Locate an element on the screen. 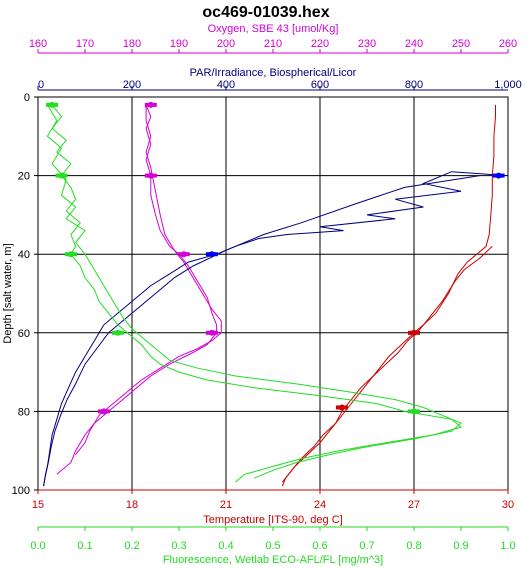  temperature-tick-label: 21 is located at coordinates (226, 505).